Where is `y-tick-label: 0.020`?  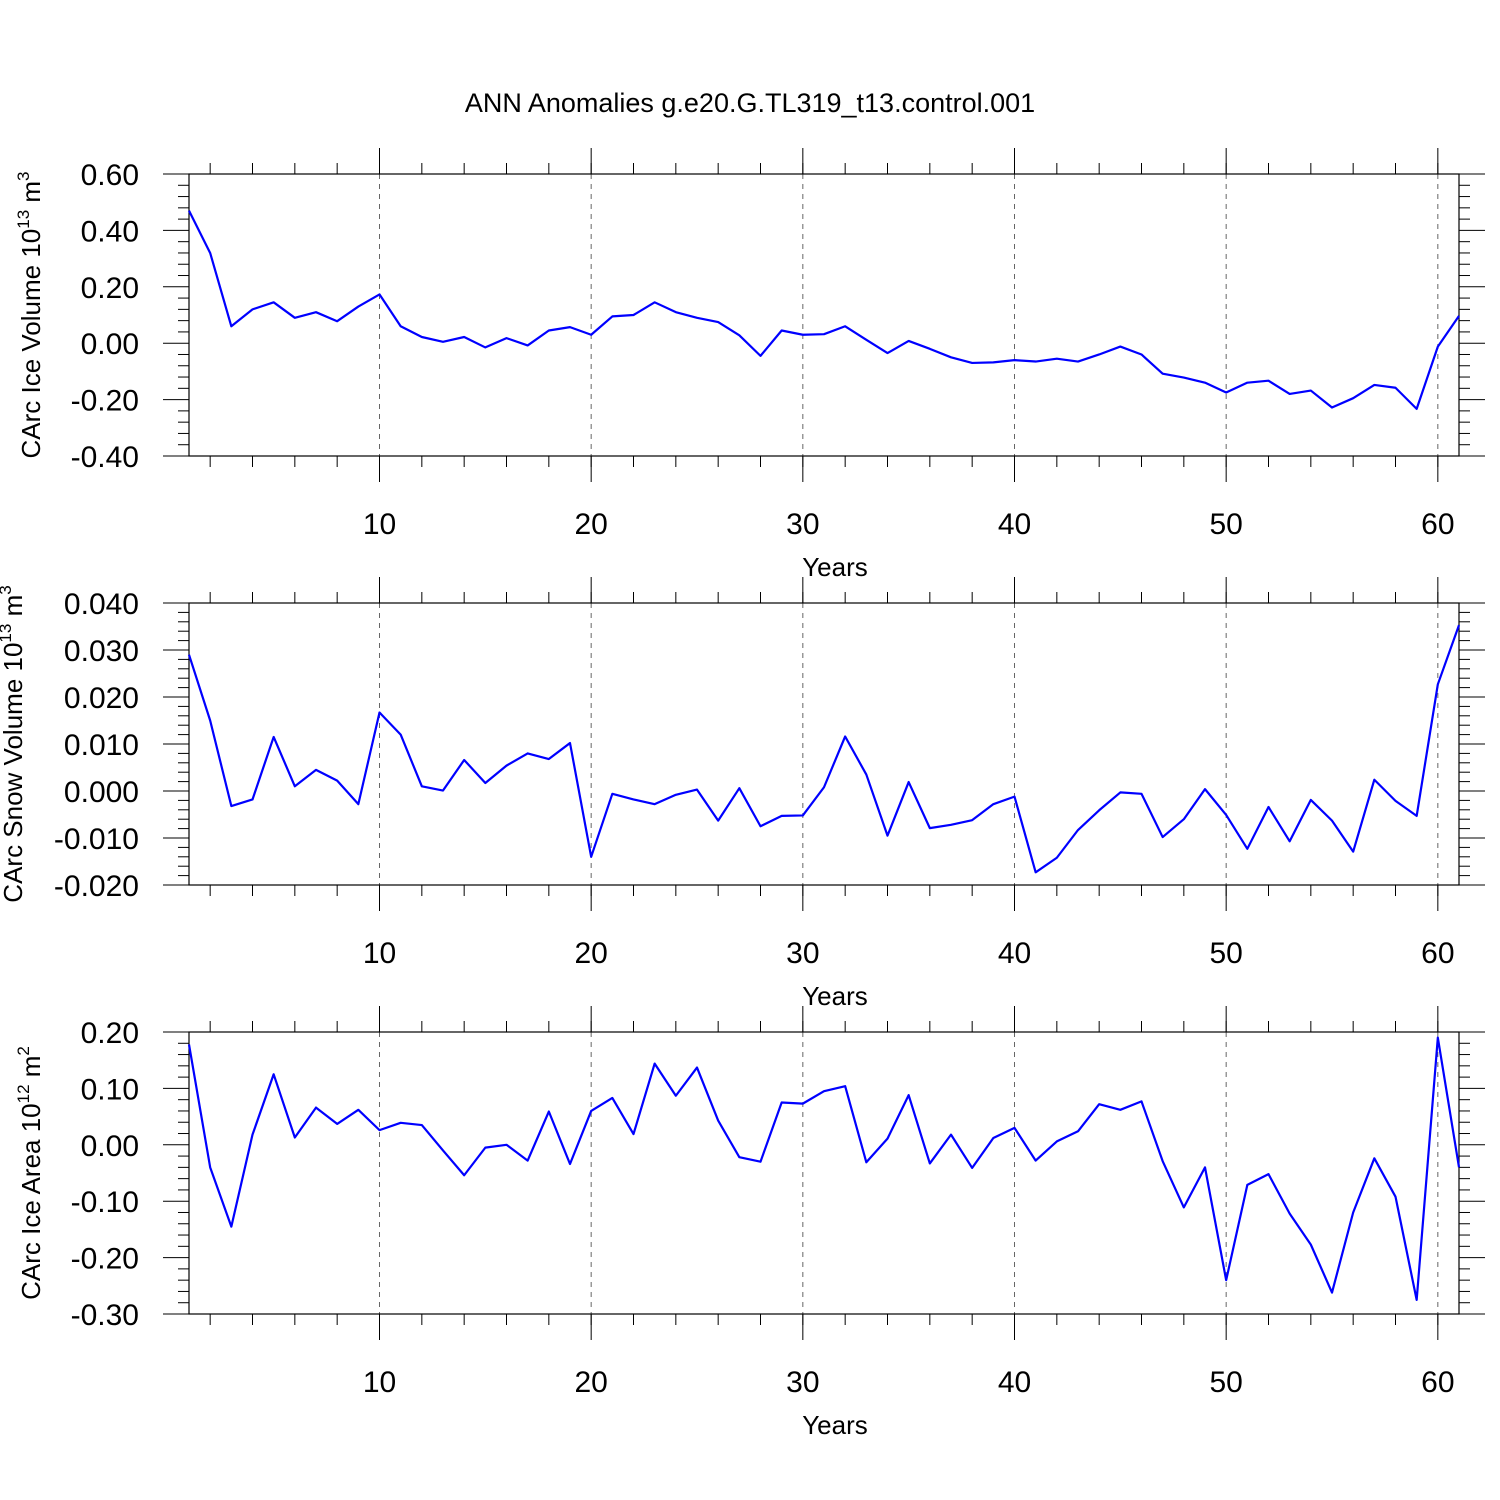
y-tick-label: 0.020 is located at coordinates (101, 698).